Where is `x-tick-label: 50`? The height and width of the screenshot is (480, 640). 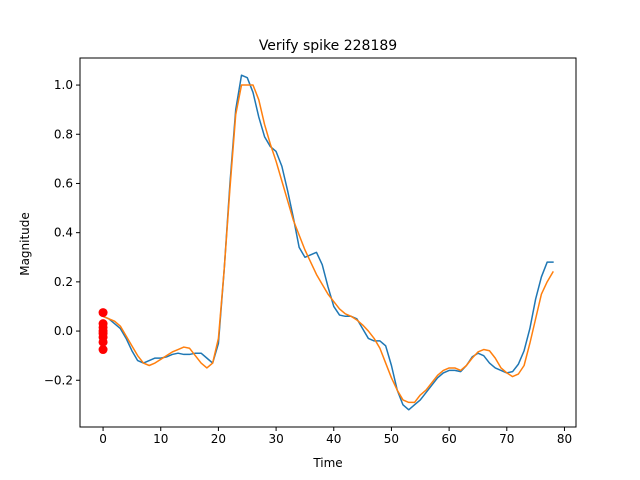 x-tick-label: 50 is located at coordinates (391, 439).